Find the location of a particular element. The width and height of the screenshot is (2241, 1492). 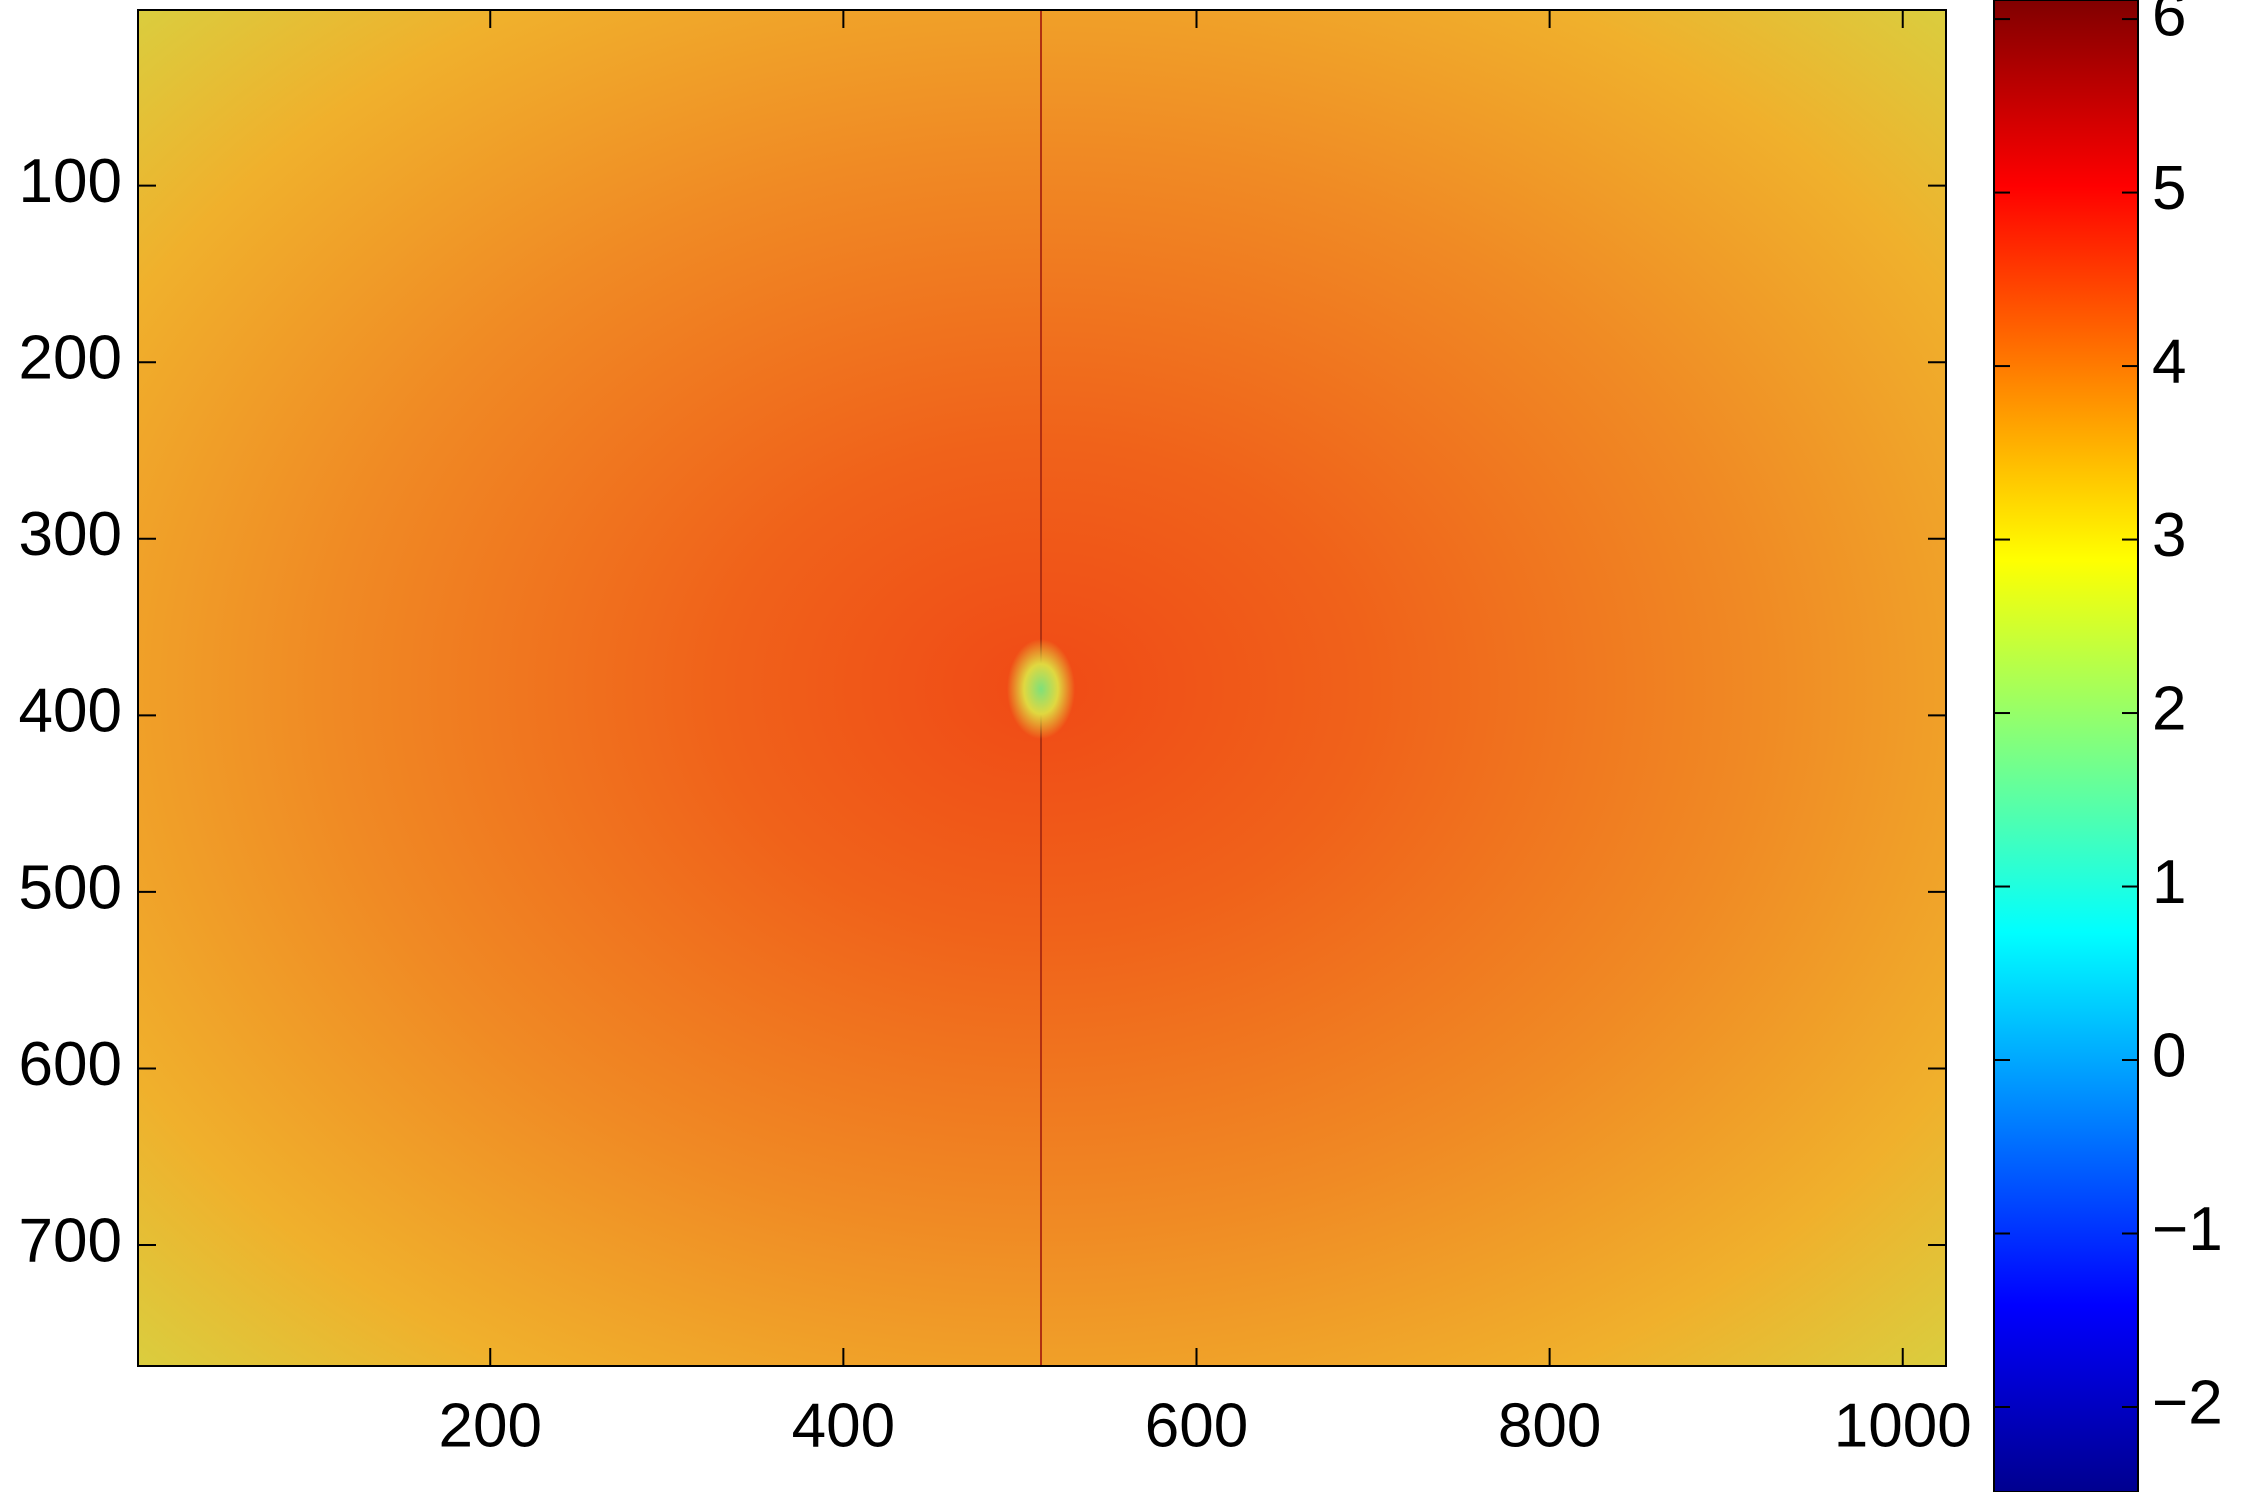

colorbar-tick-label: −1 is located at coordinates (2187, 1229).